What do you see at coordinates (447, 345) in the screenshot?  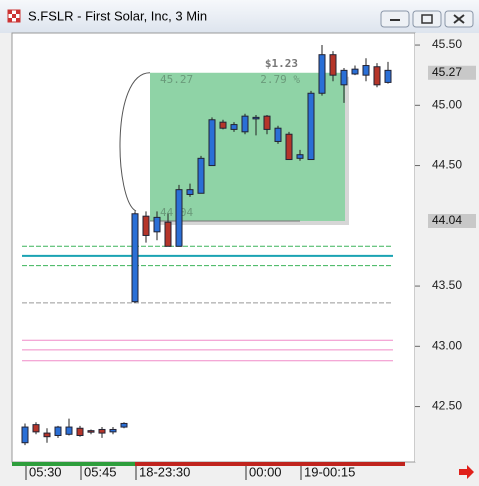 I see `y-tick-label: 43.00` at bounding box center [447, 345].